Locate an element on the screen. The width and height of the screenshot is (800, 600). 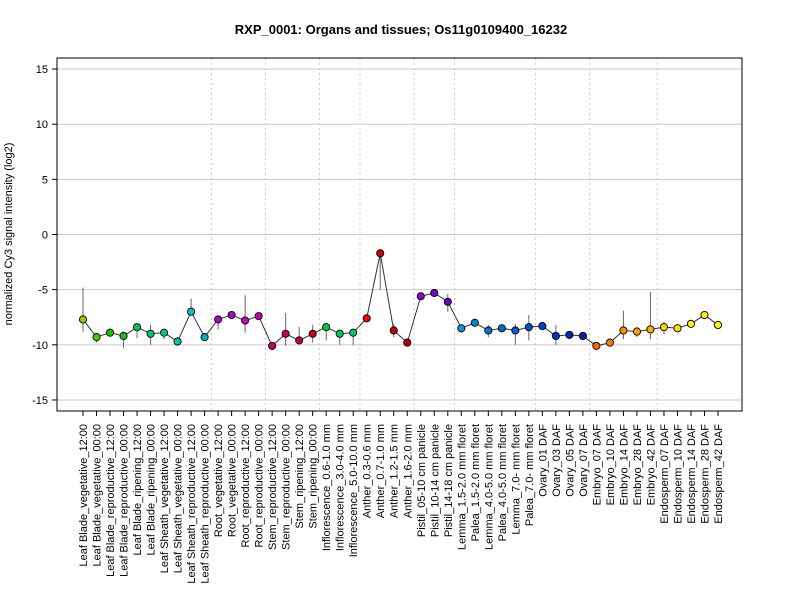
x-category-label: Anther_0.3-0.6 mm is located at coordinates (368, 471).